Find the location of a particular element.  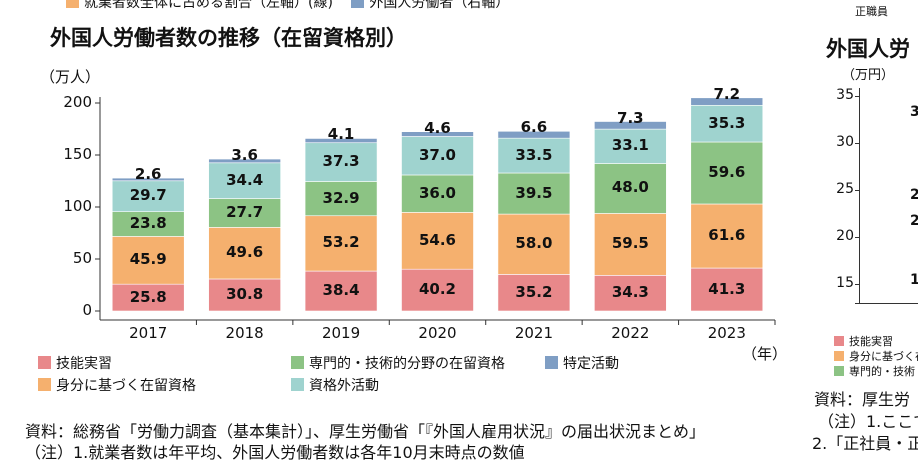

right-y-tick-label: 20 is located at coordinates (845, 236).